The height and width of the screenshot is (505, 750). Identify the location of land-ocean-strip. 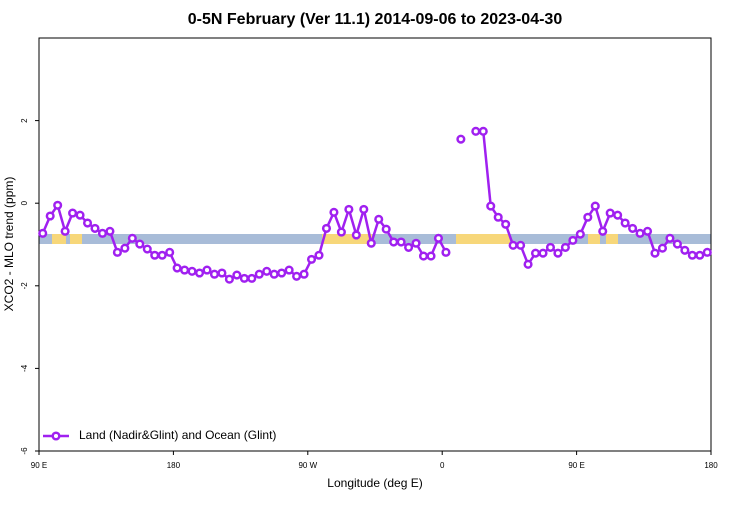
(375, 239).